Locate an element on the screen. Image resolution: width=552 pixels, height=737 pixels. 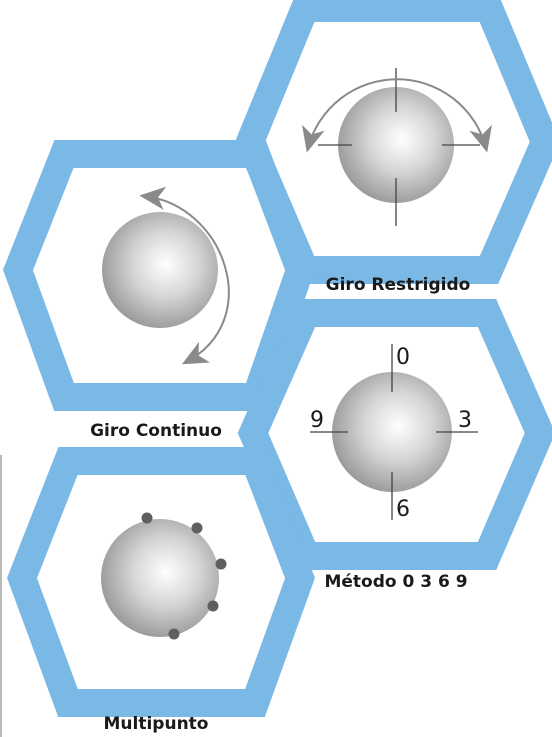
dial-number-left: 9 is located at coordinates (317, 420).